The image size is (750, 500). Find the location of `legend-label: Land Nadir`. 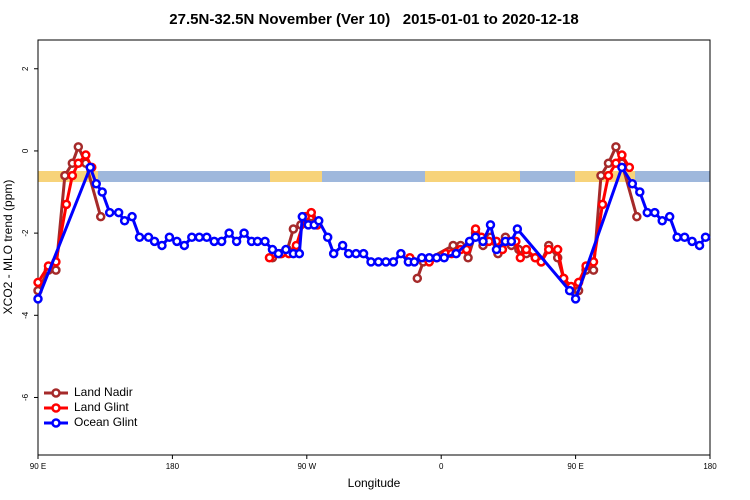

legend-label: Land Nadir is located at coordinates (103, 392).